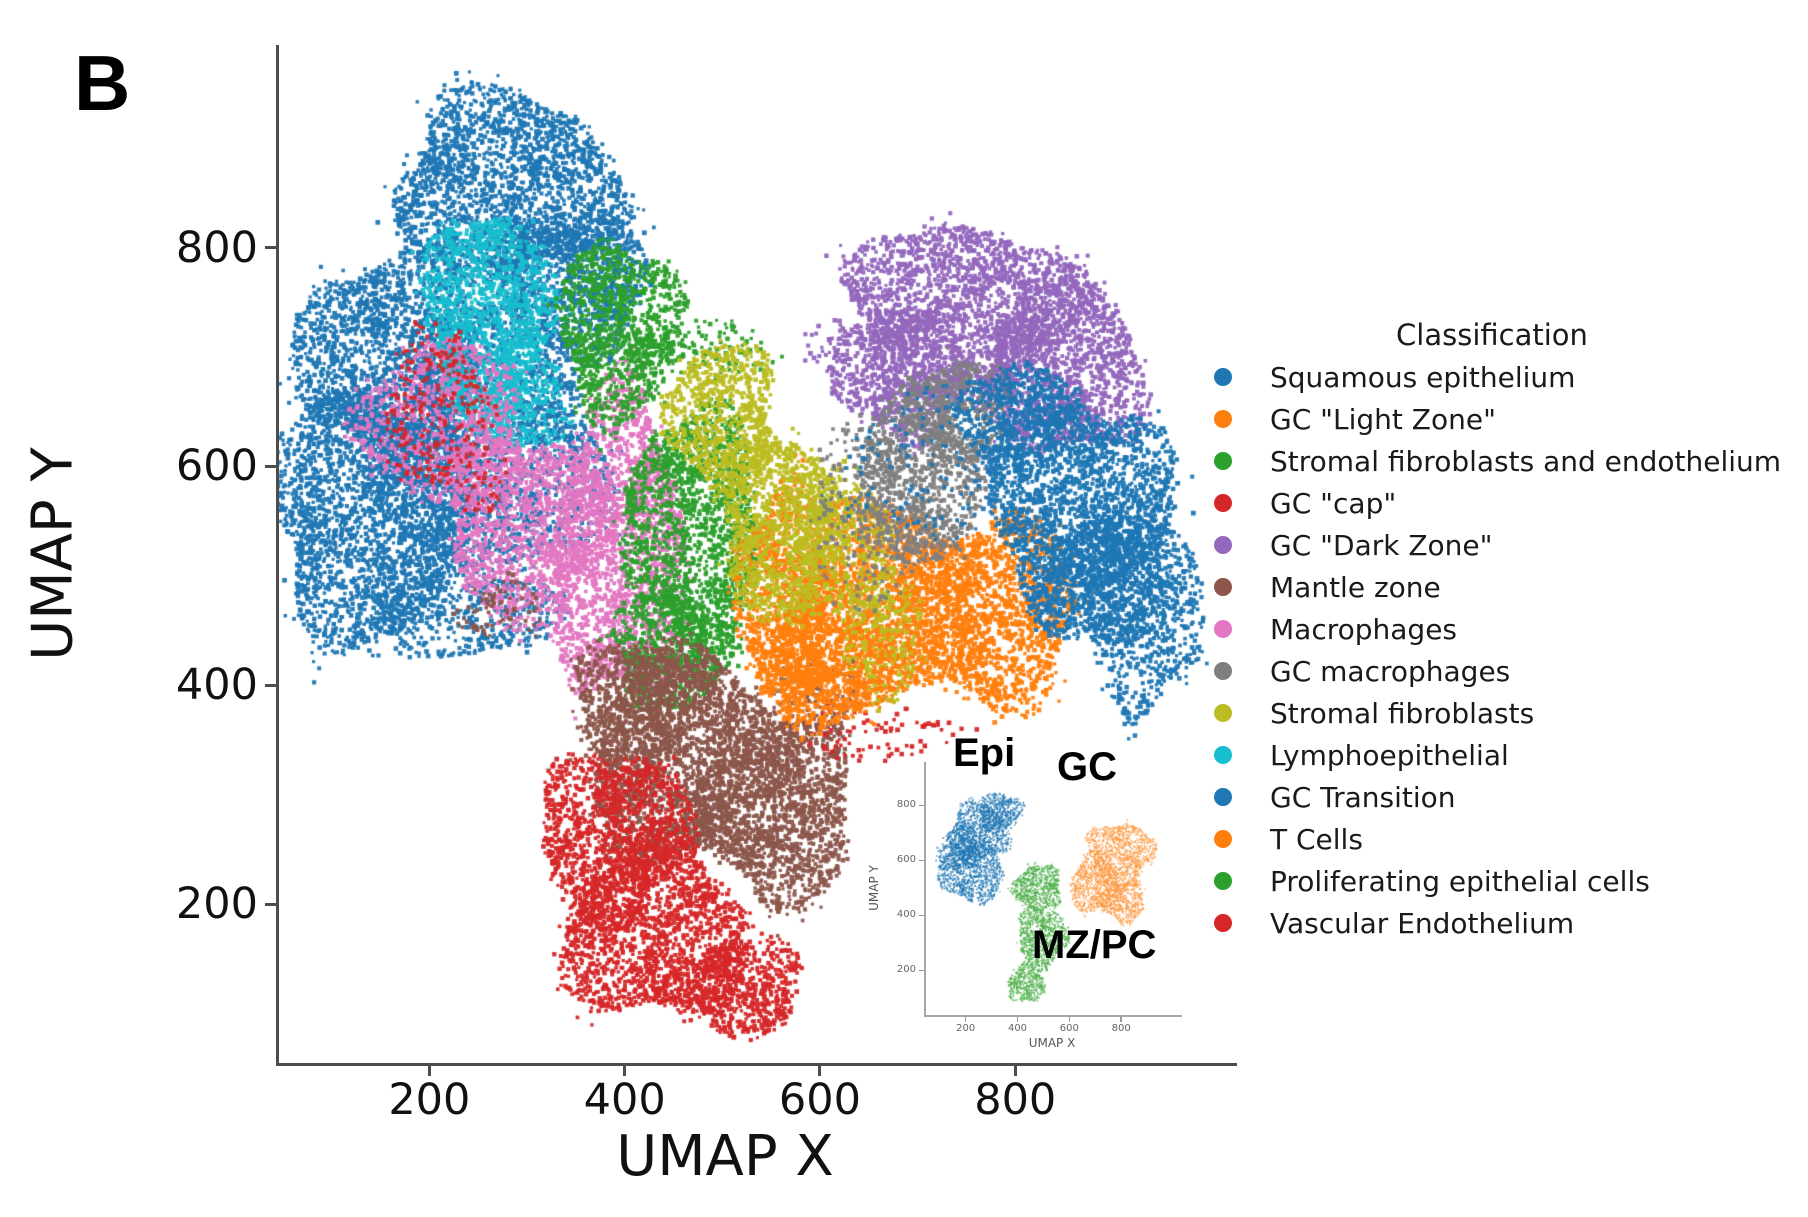  I want to click on legend-item-label: Lymphoepithelial, so click(1389, 755).